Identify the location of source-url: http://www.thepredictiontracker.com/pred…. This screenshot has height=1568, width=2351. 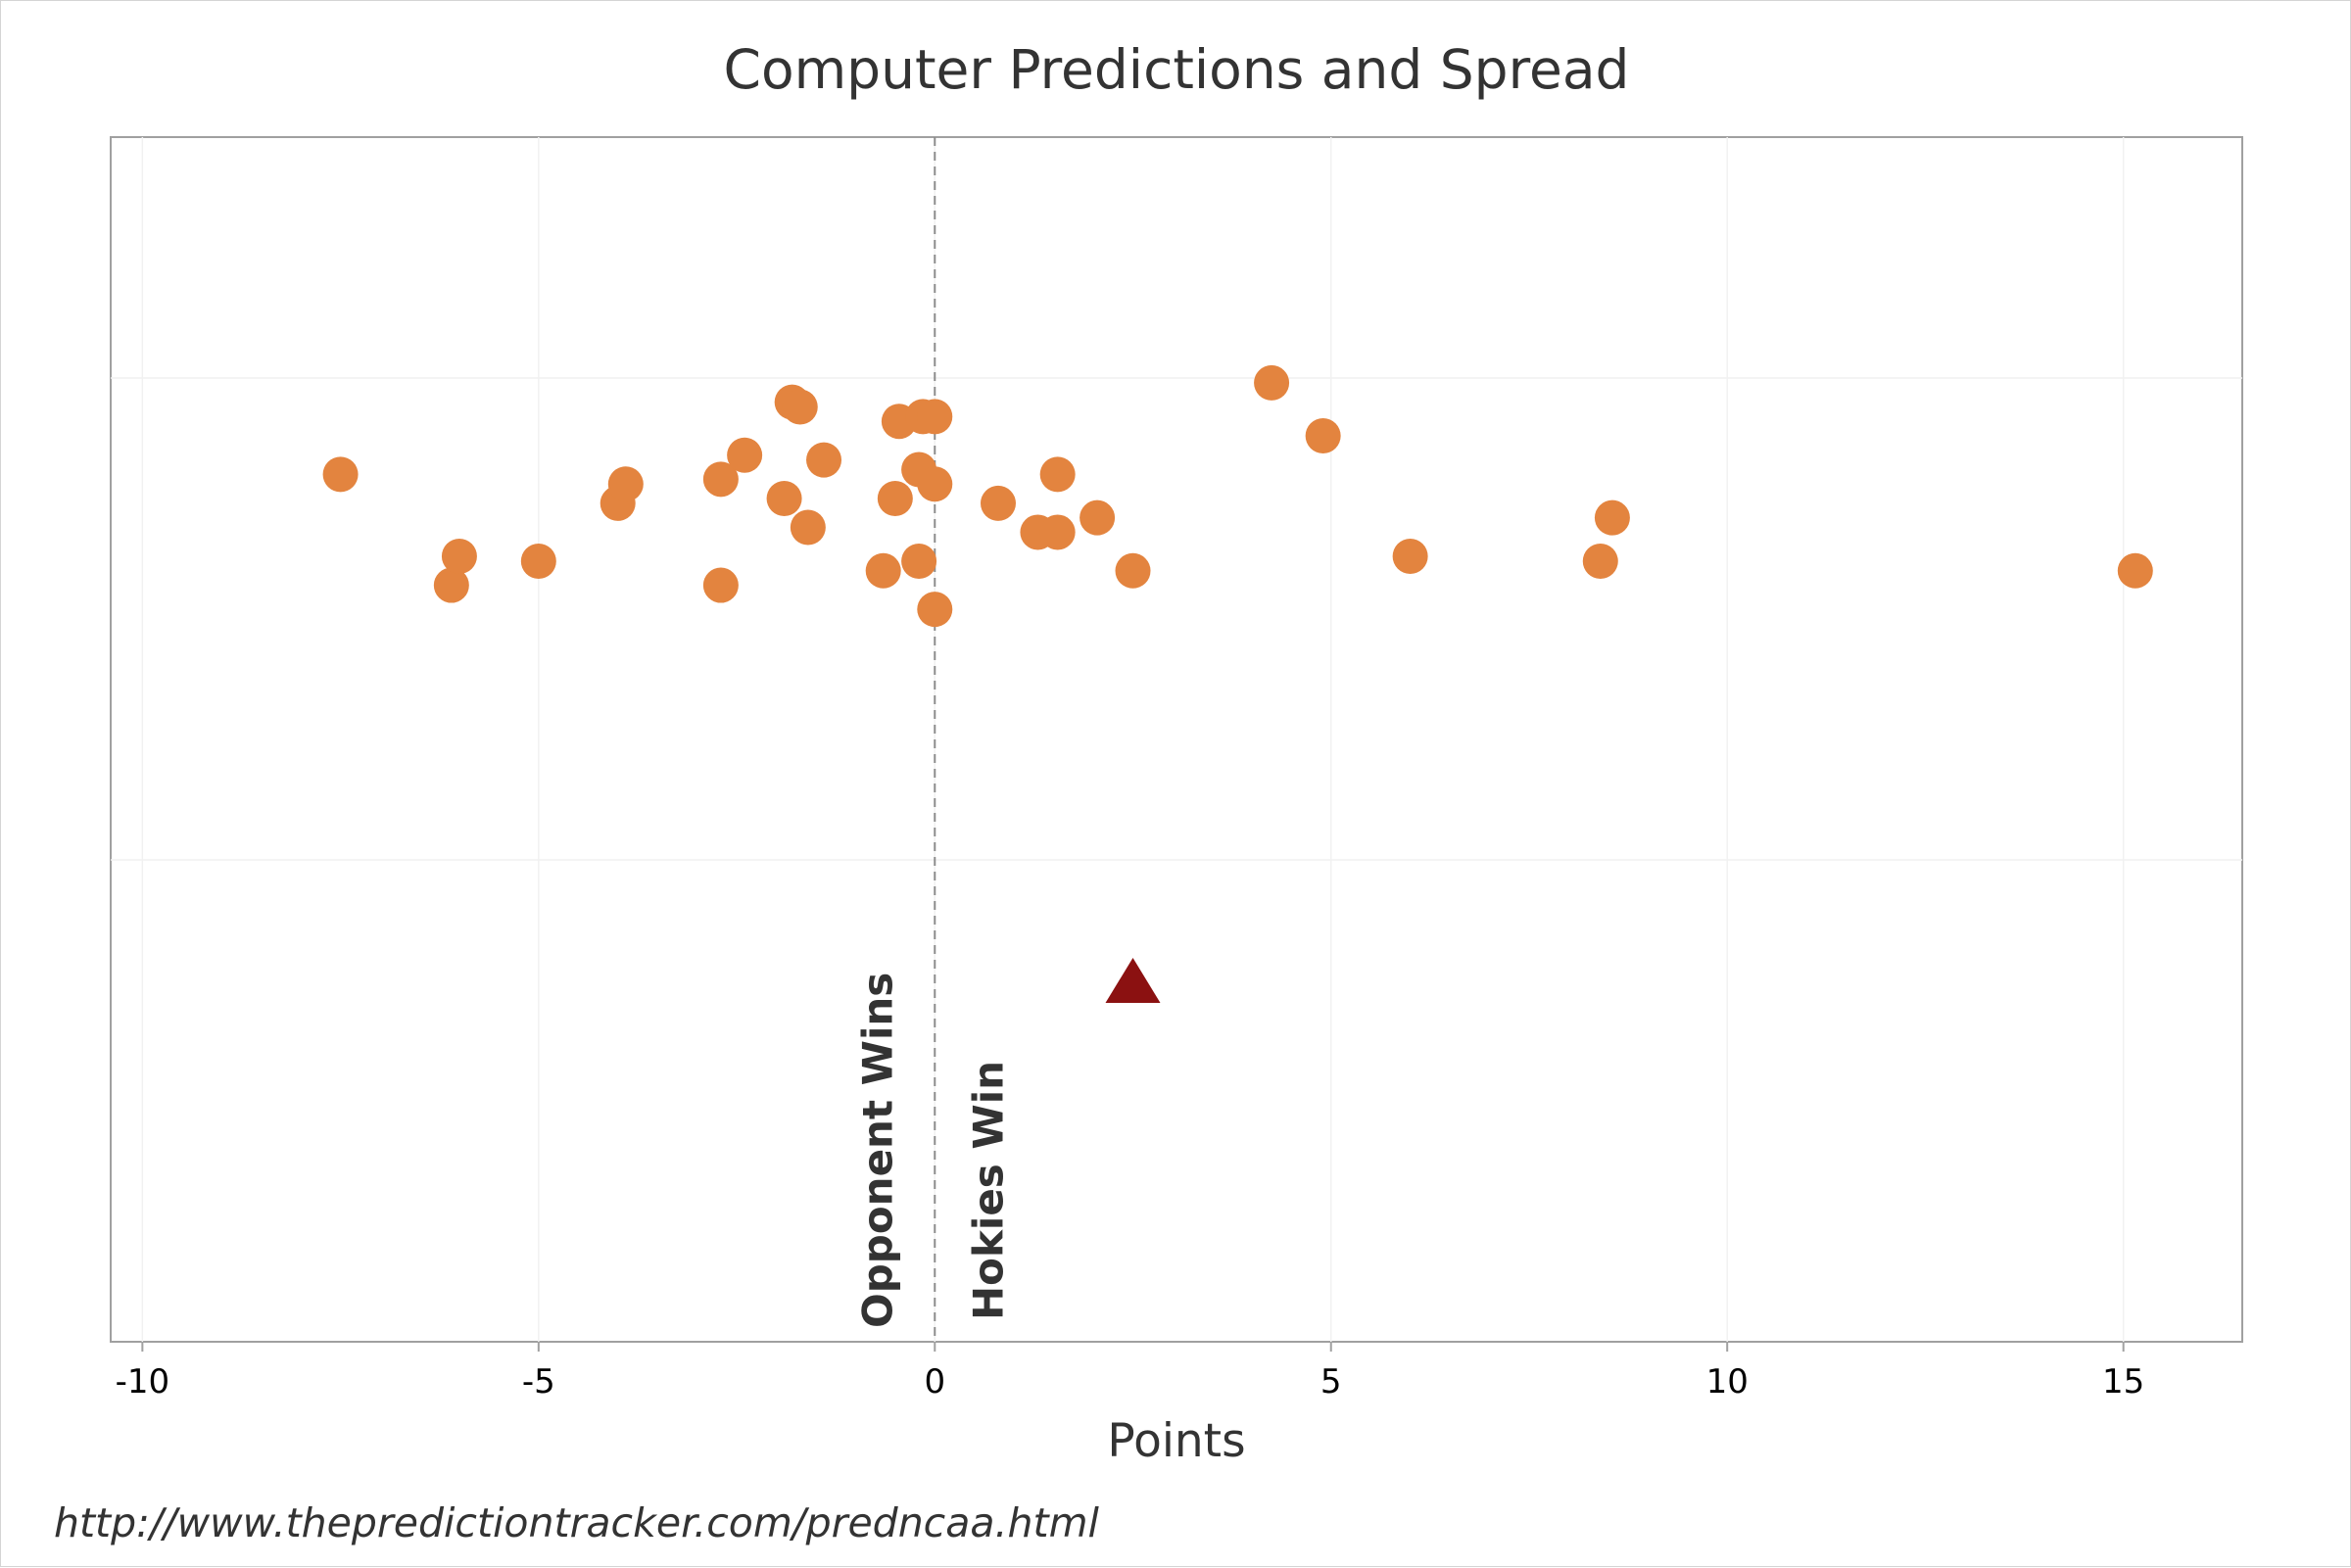
(577, 1522).